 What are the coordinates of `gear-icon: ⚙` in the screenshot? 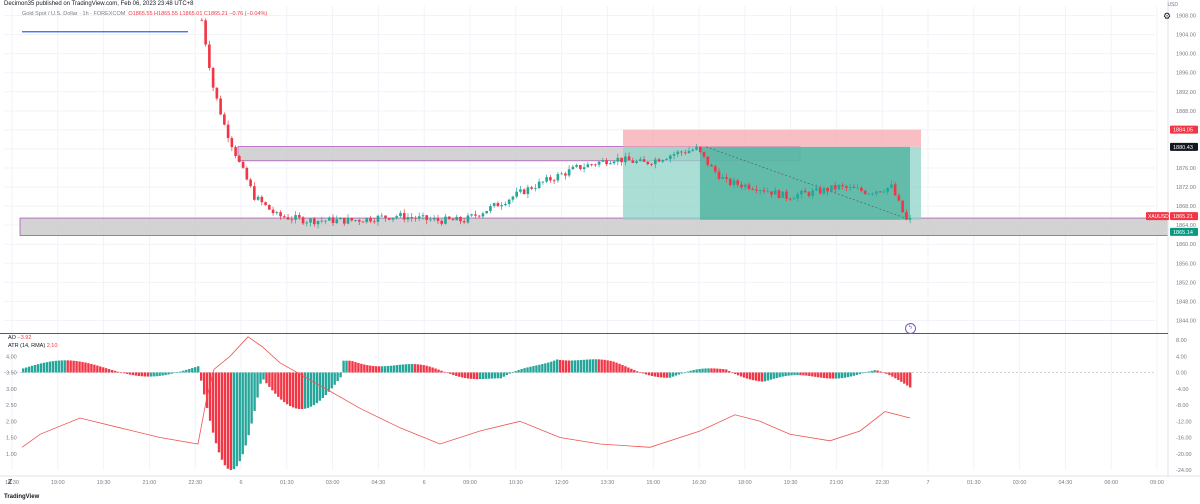 It's located at (1167, 16).